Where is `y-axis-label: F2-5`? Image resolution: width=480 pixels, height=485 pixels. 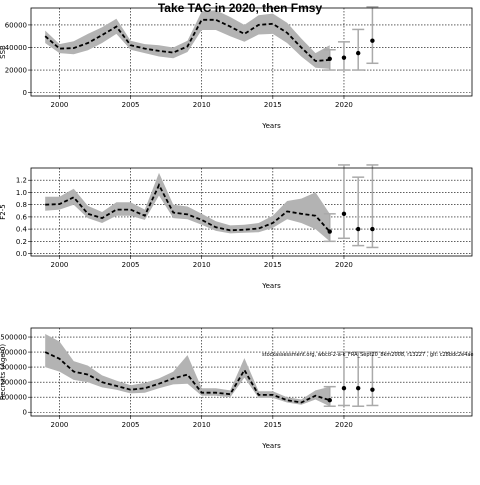
y-axis-label: F2-5 is located at coordinates (3, 211).